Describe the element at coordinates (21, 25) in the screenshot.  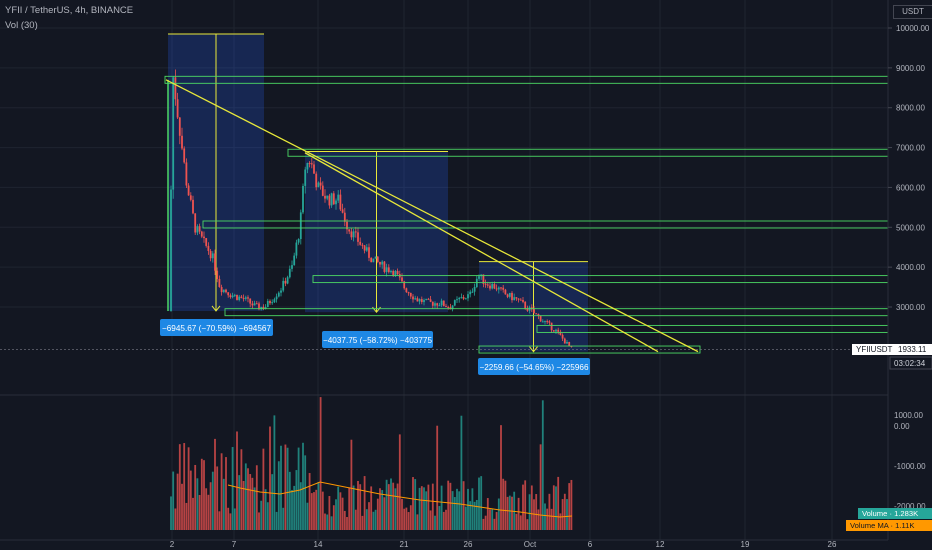
I see `volume-indicator-label: Vol (30)` at that location.